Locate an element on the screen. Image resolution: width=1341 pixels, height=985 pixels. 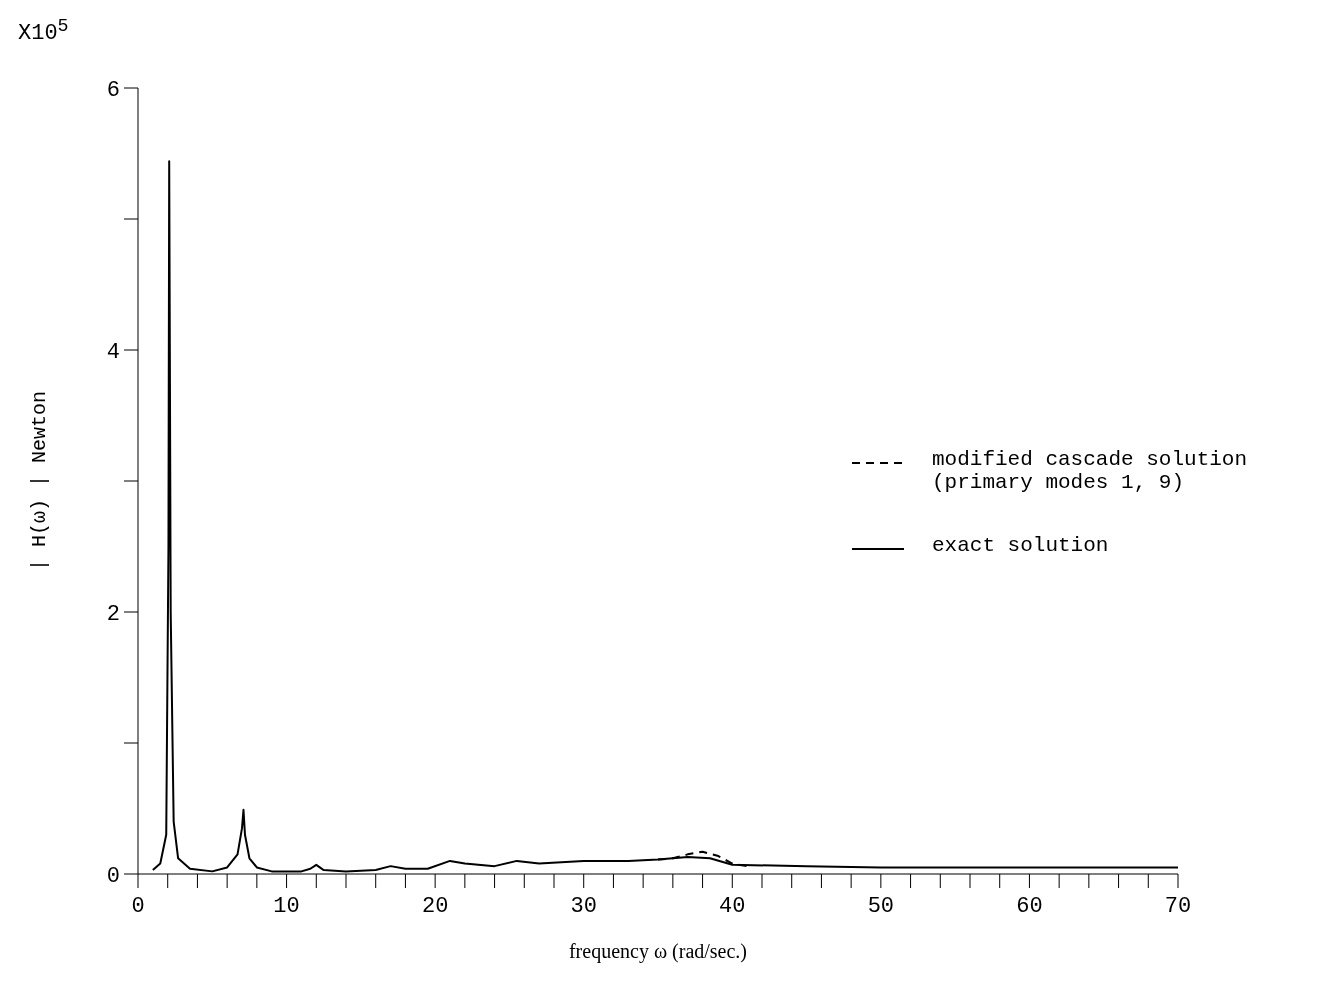
x-tick-label: 10 is located at coordinates (286, 906).